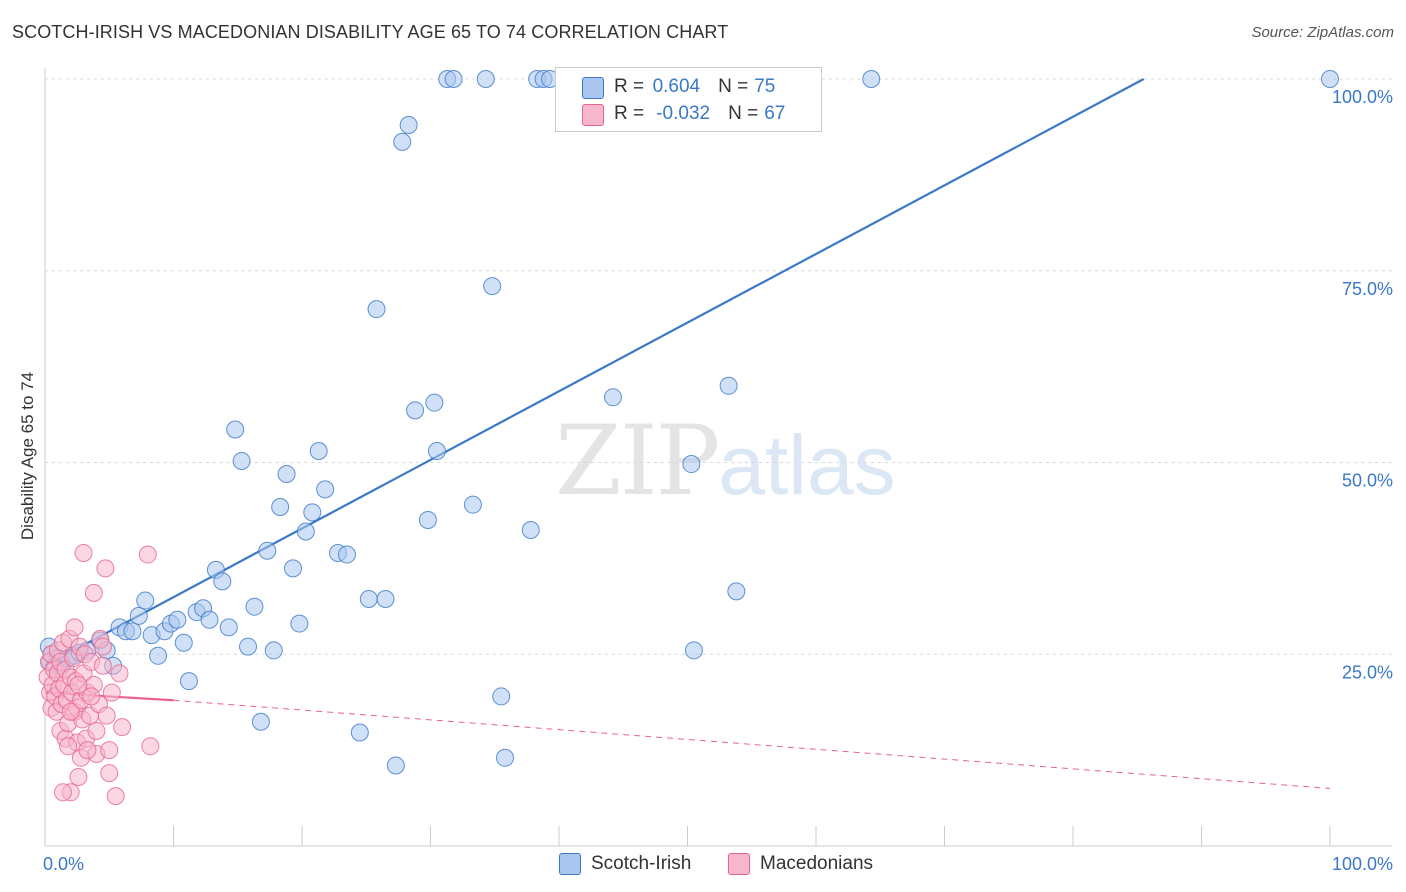  I want to click on watermark-atlas: atlas, so click(807, 465).